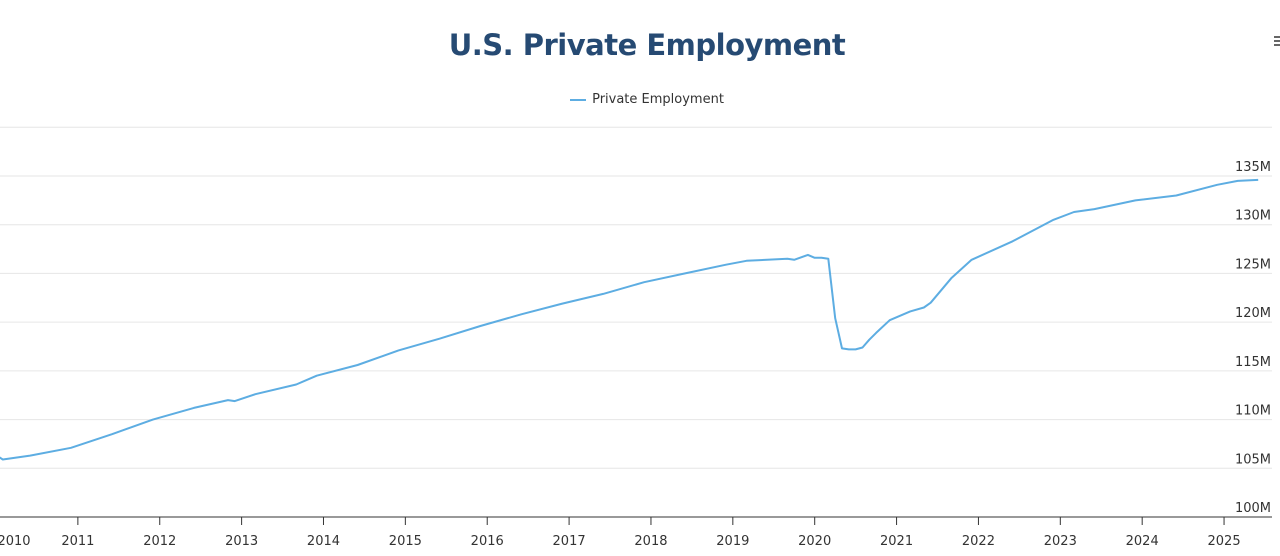 The width and height of the screenshot is (1280, 556). I want to click on legend: Private Employment, so click(640, 99).